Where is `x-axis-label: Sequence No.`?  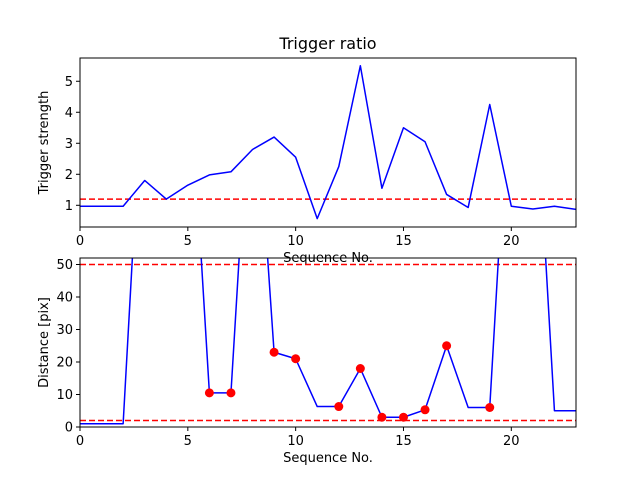
x-axis-label: Sequence No. is located at coordinates (328, 458).